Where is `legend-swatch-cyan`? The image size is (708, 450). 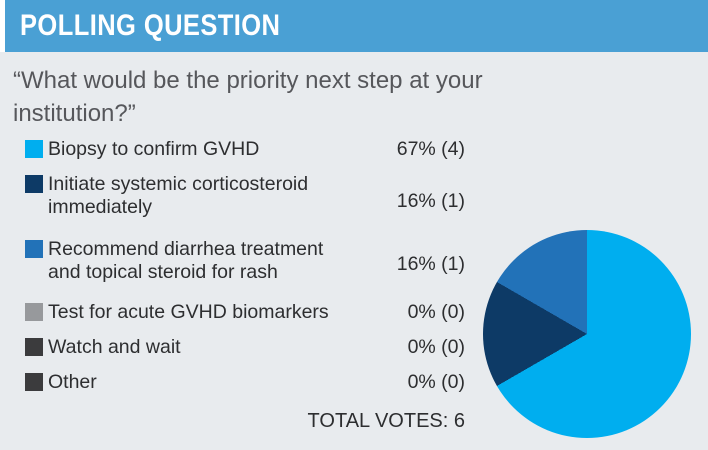 legend-swatch-cyan is located at coordinates (34, 149).